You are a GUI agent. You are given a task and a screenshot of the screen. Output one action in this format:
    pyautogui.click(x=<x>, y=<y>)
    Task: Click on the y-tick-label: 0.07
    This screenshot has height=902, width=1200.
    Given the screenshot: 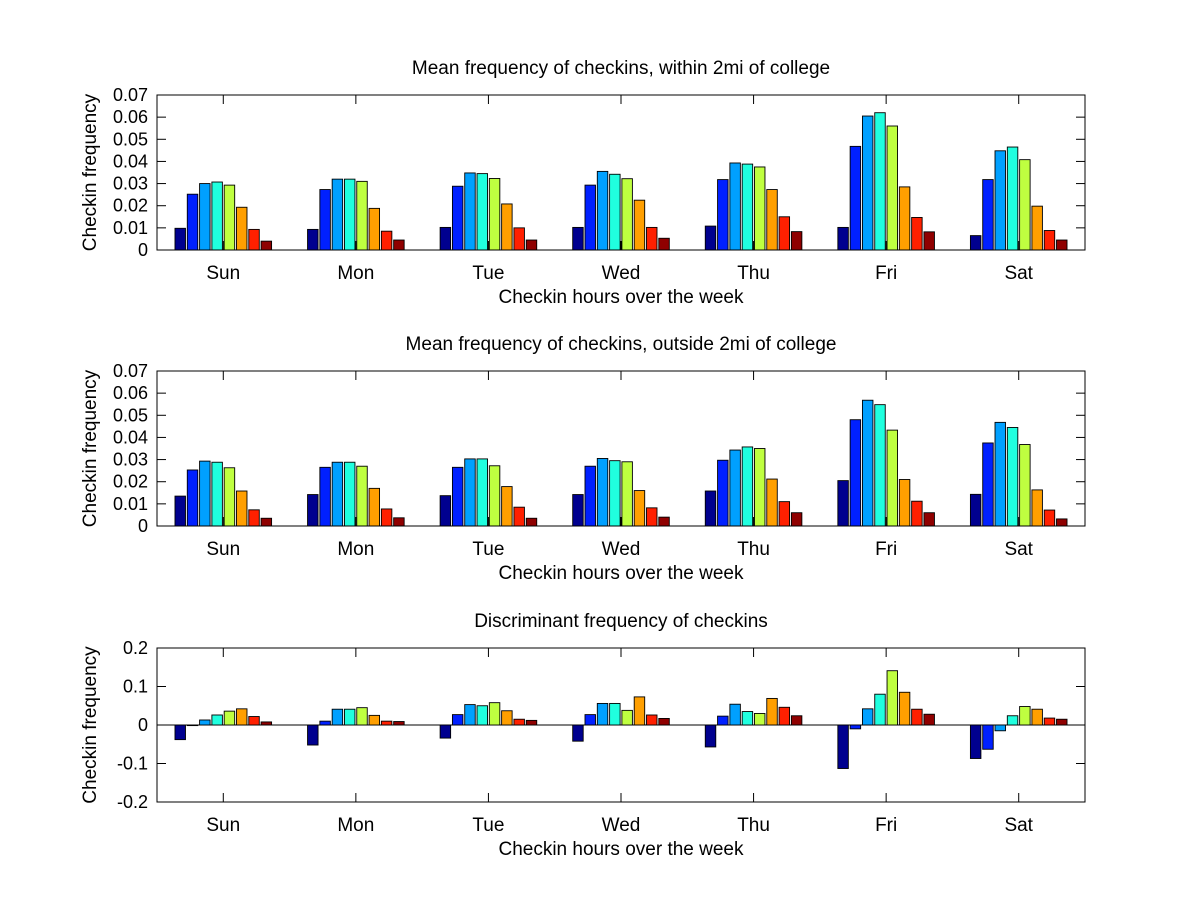 What is the action you would take?
    pyautogui.click(x=130, y=95)
    